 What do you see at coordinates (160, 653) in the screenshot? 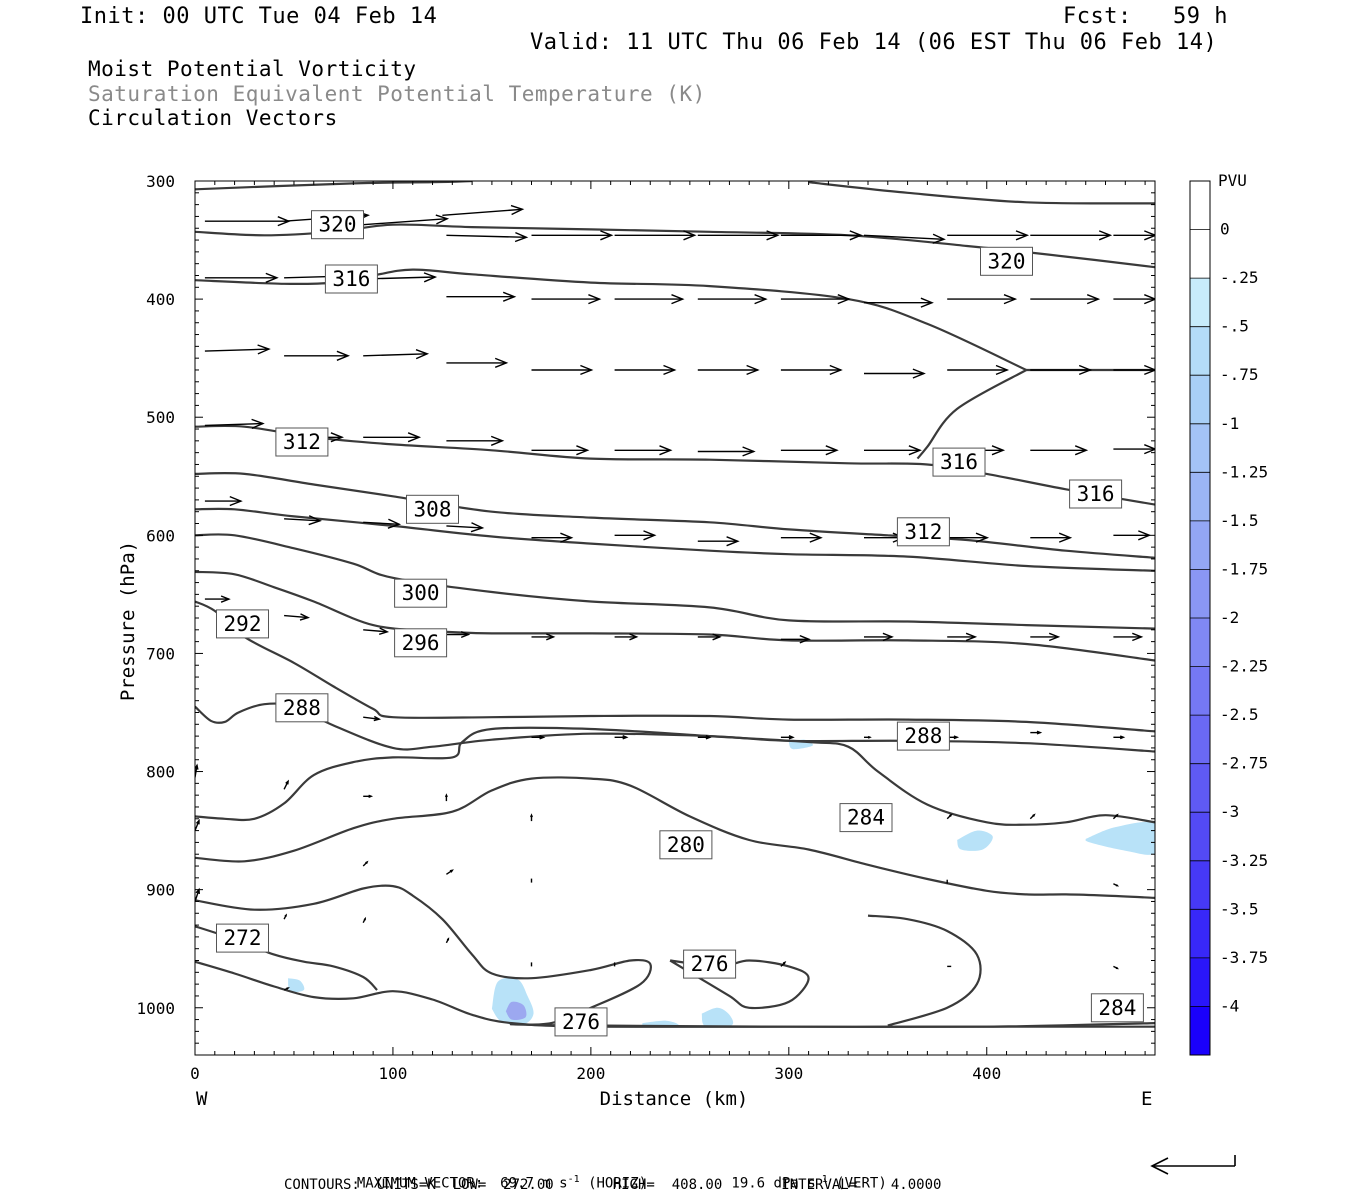
I see `y-tick-label: 700` at bounding box center [160, 653].